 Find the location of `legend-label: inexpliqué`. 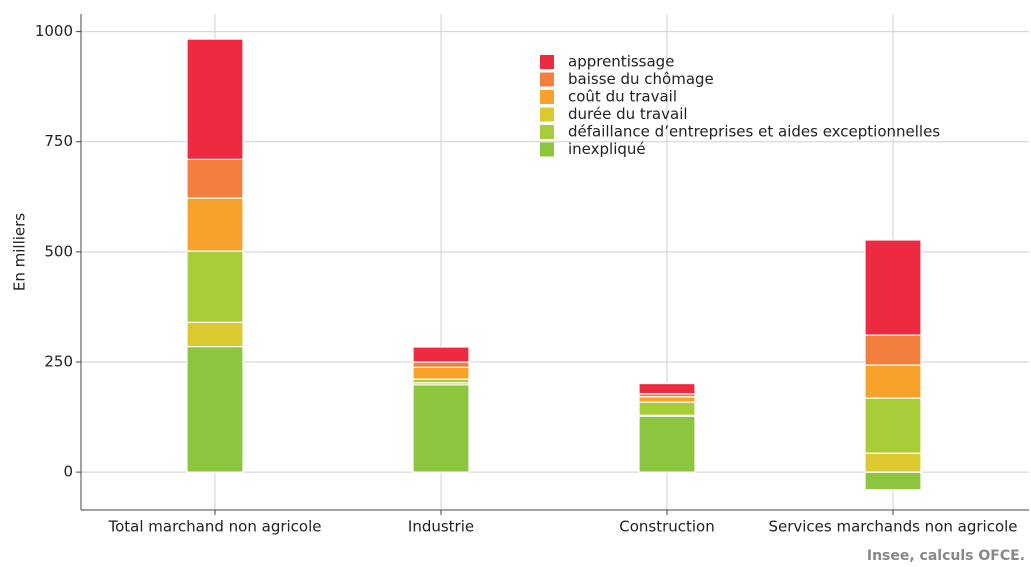

legend-label: inexpliqué is located at coordinates (607, 149).